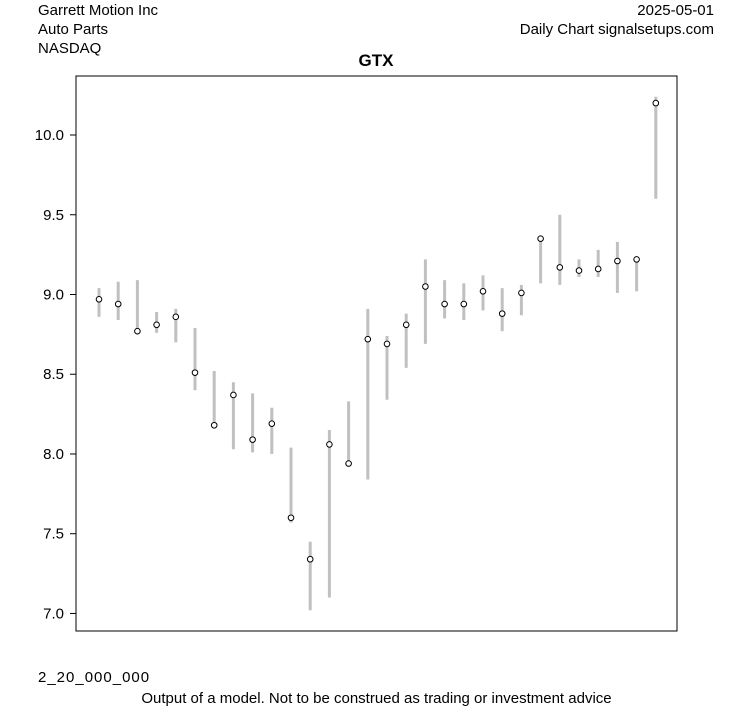 Image resolution: width=753 pixels, height=708 pixels. I want to click on y-tick-label: 9.5, so click(53, 215).